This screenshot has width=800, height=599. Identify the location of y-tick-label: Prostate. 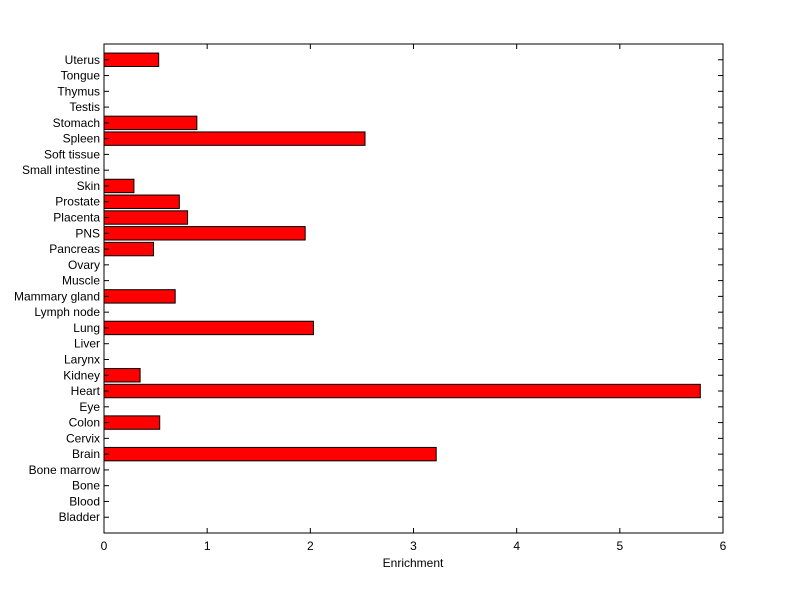
(77, 202).